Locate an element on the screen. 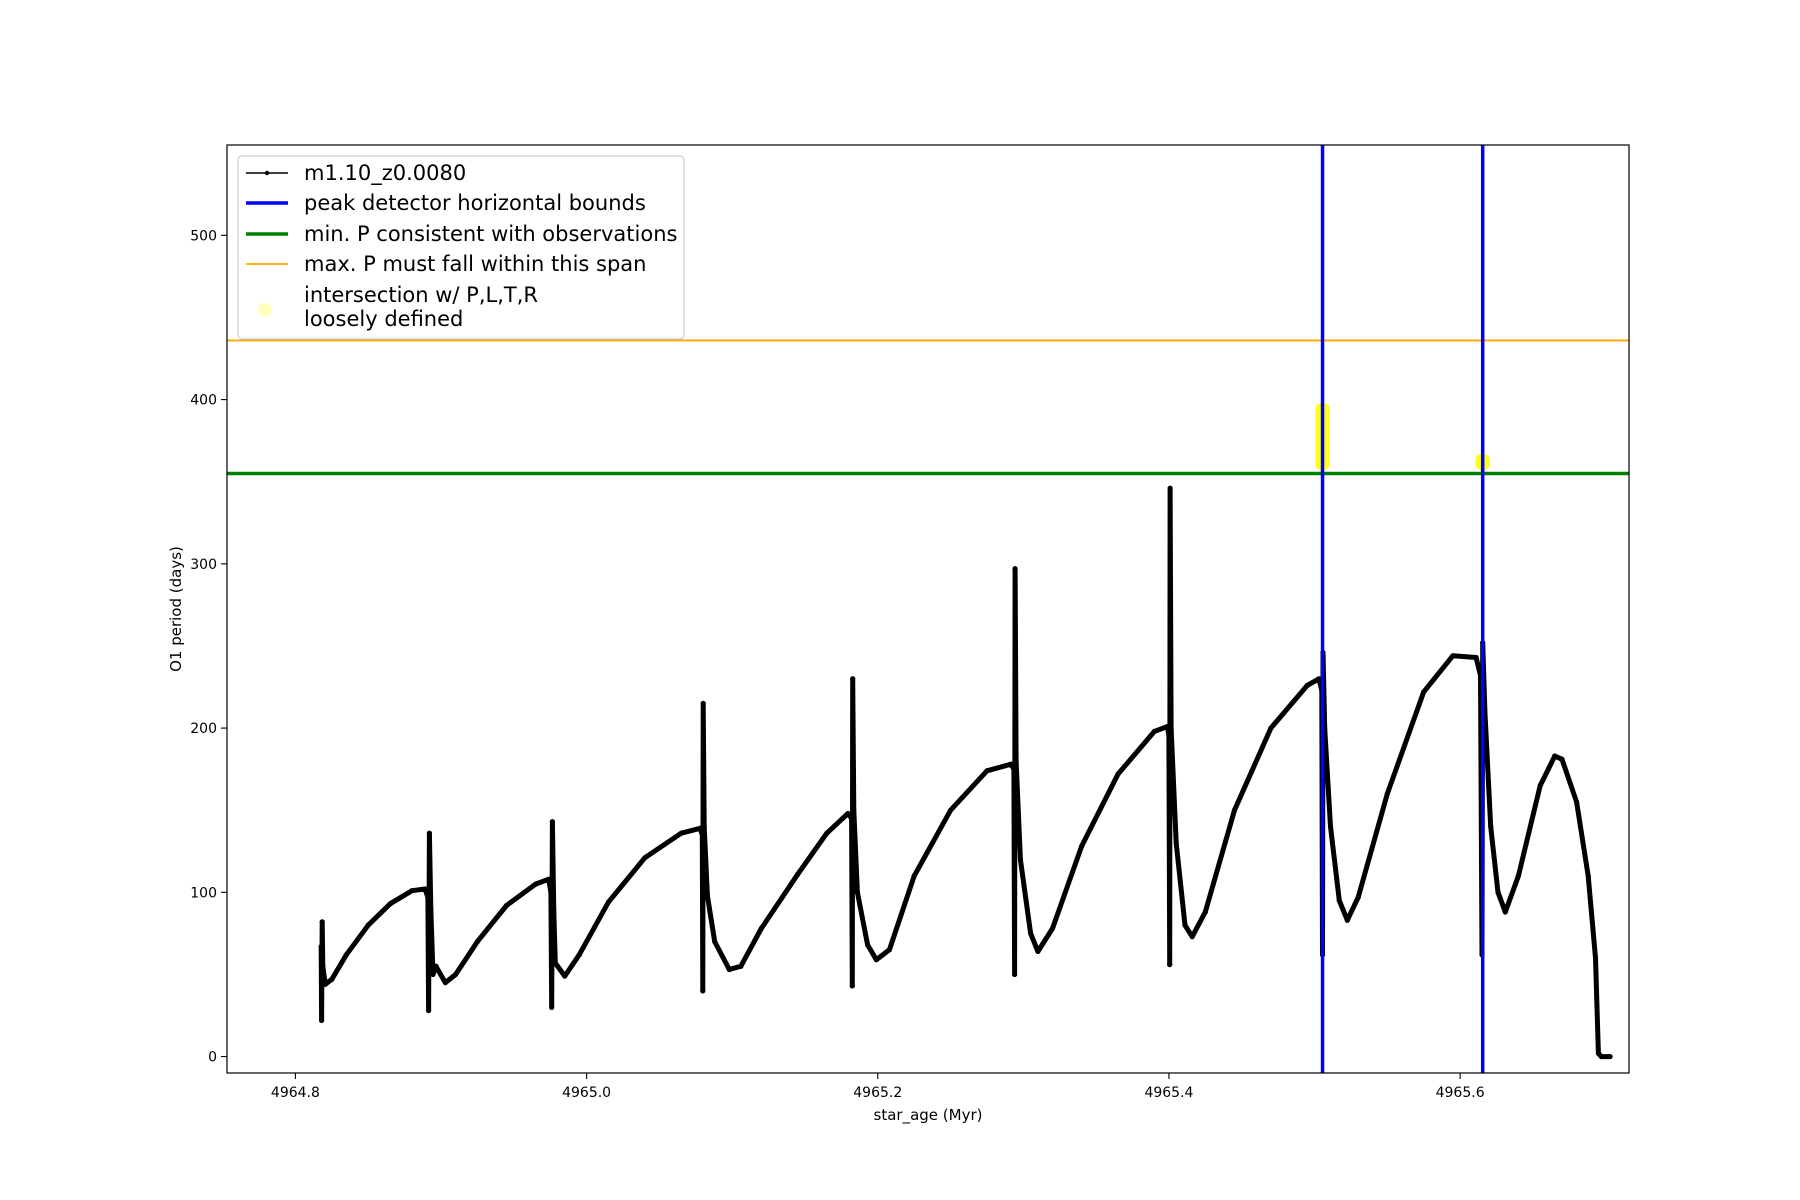 The width and height of the screenshot is (1800, 1200). y-tick-label: 300 is located at coordinates (203, 565).